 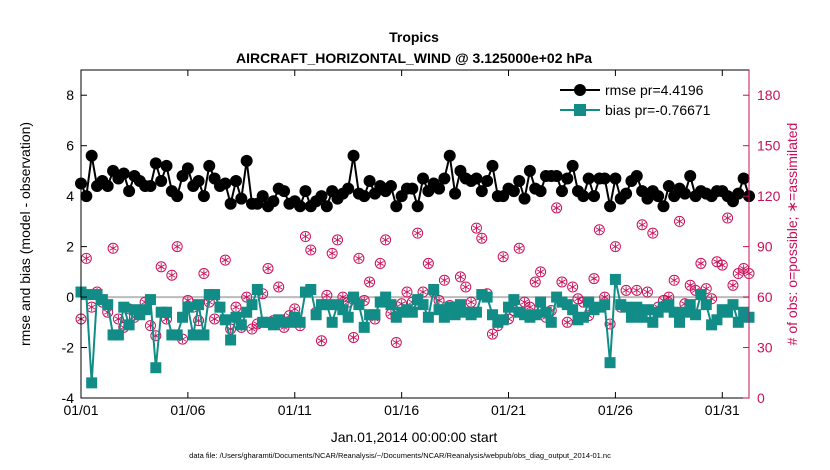 I want to click on x-tick-label: 01/11, so click(x=295, y=410).